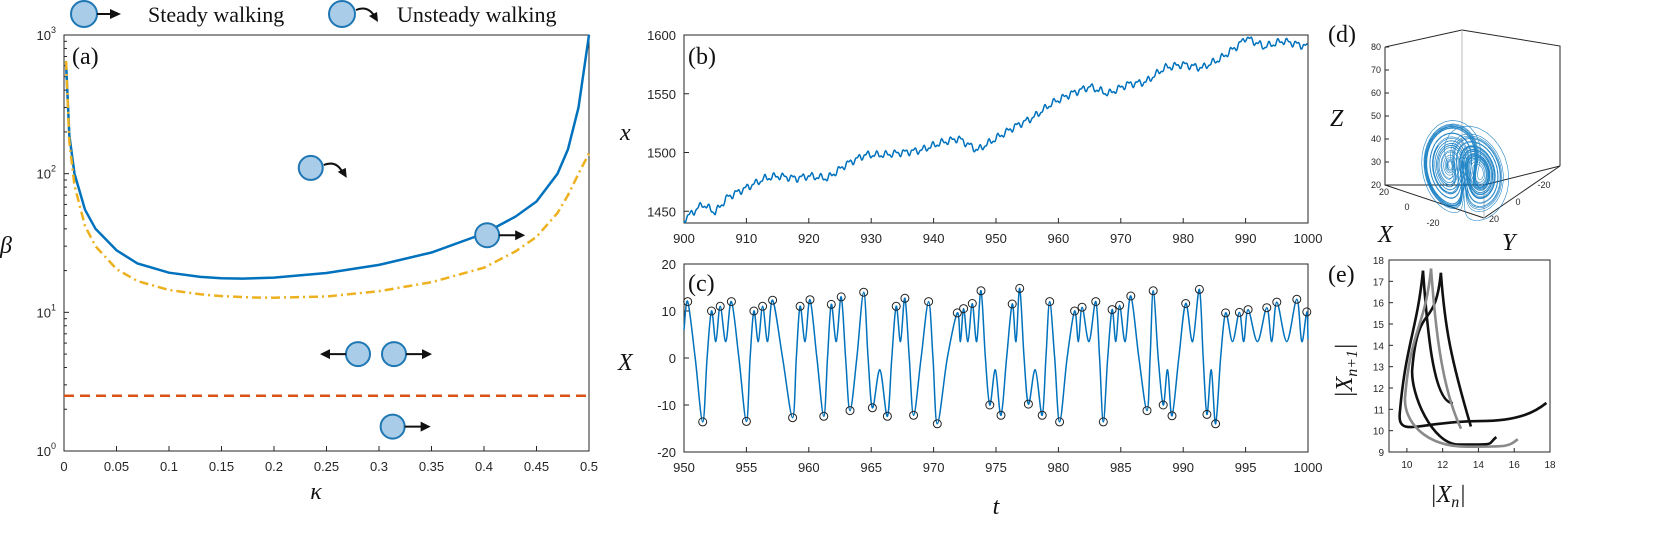 Image resolution: width=1661 pixels, height=545 pixels. What do you see at coordinates (95, 14) in the screenshot?
I see `legend-steady-icon` at bounding box center [95, 14].